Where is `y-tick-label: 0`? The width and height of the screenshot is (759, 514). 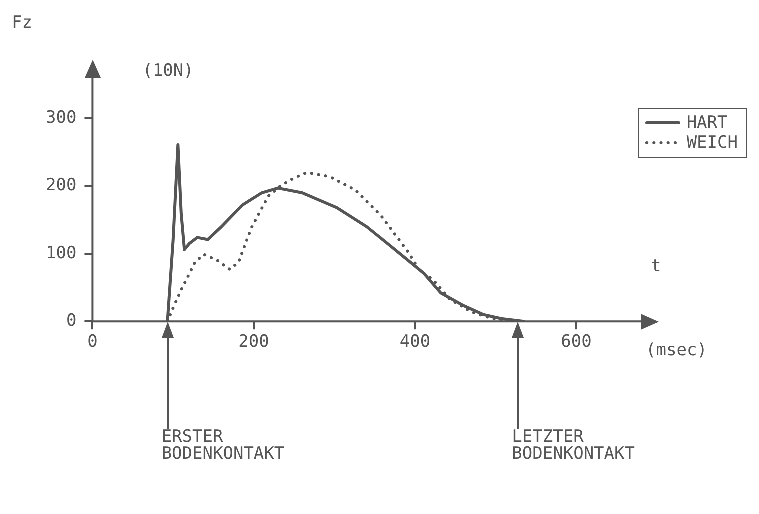 y-tick-label: 0 is located at coordinates (71, 321).